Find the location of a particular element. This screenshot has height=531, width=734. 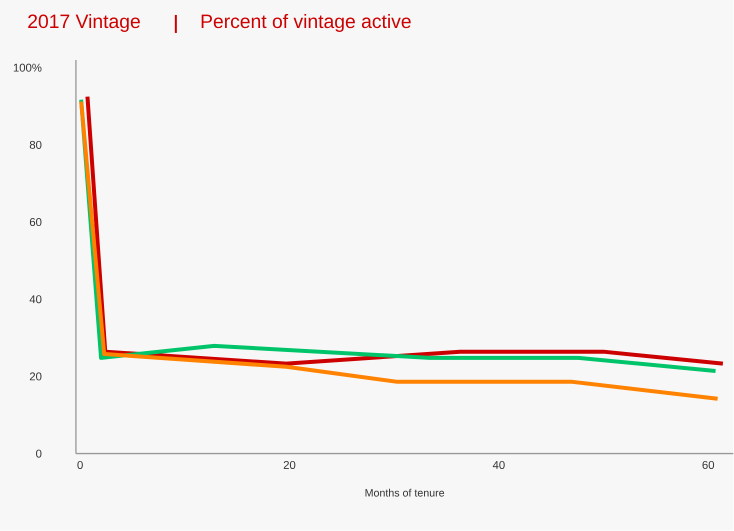

x-tick-label: 40 is located at coordinates (498, 465).